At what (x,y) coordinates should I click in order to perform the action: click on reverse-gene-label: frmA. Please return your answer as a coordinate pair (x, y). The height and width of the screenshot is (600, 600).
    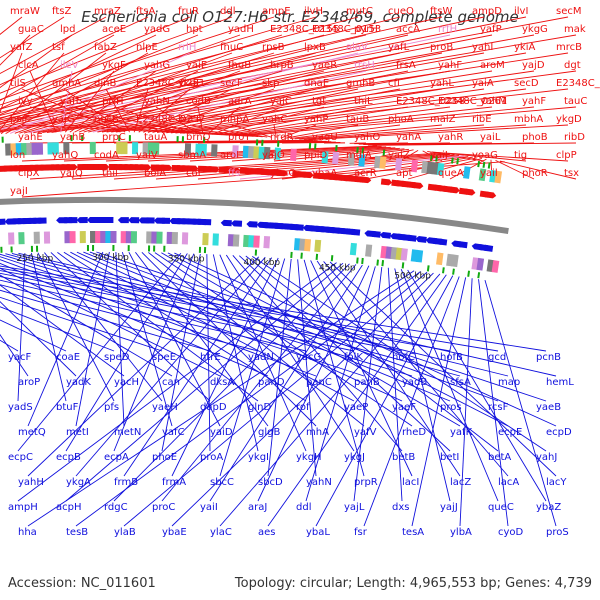
    Looking at the image, I should click on (174, 482).